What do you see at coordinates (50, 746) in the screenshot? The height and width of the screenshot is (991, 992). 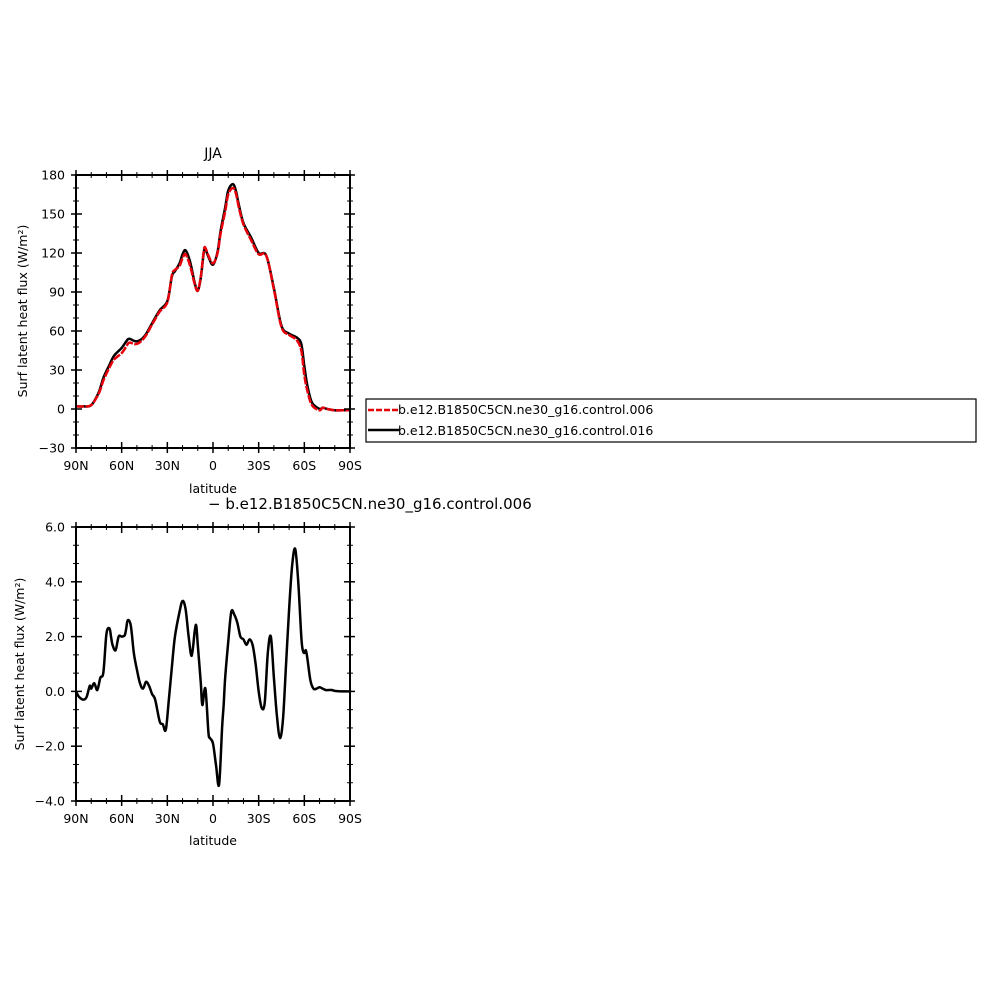 I see `bottom-ytick-label: −2.0` at bounding box center [50, 746].